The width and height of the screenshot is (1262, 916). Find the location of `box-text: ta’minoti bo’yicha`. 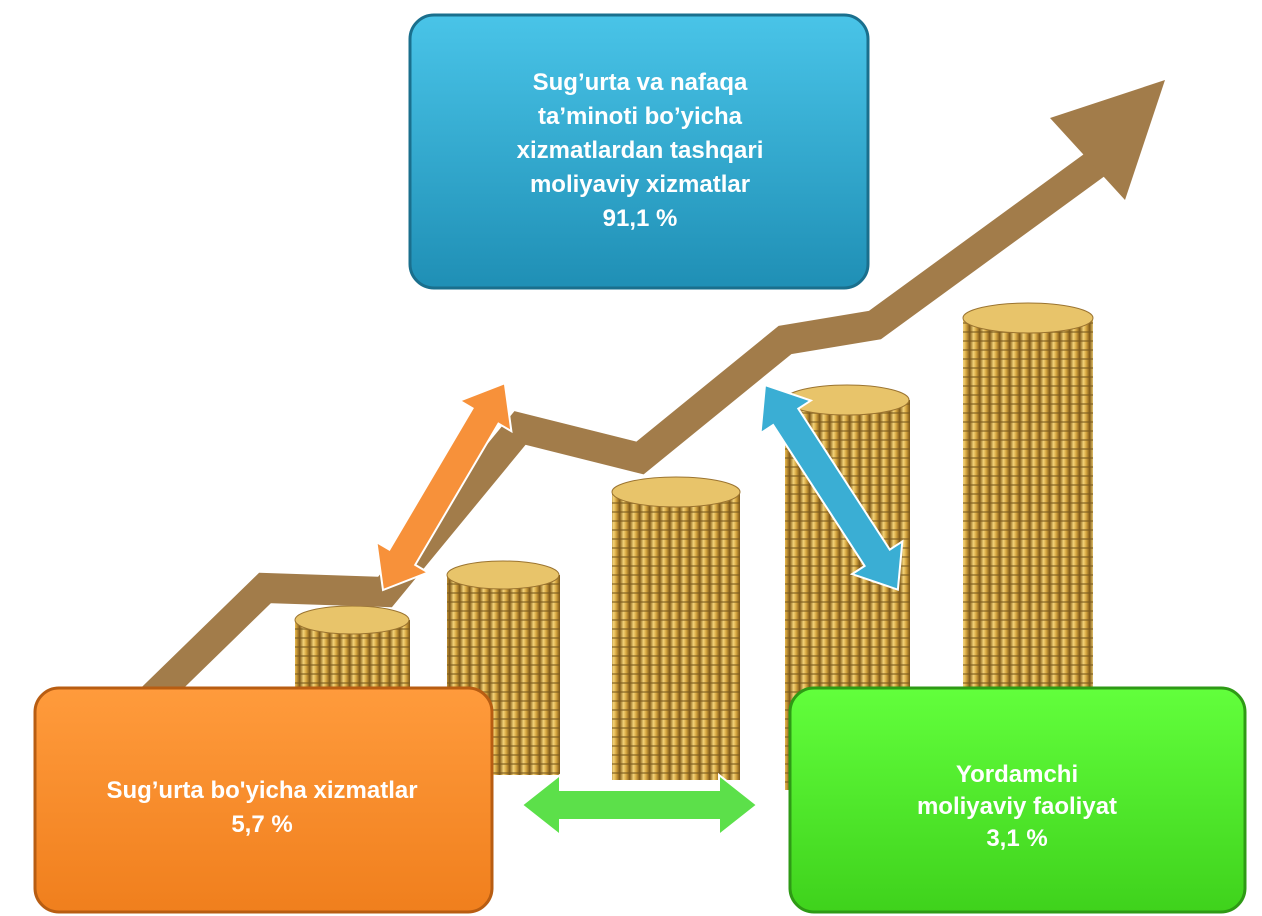

box-text: ta’minoti bo’yicha is located at coordinates (640, 116).